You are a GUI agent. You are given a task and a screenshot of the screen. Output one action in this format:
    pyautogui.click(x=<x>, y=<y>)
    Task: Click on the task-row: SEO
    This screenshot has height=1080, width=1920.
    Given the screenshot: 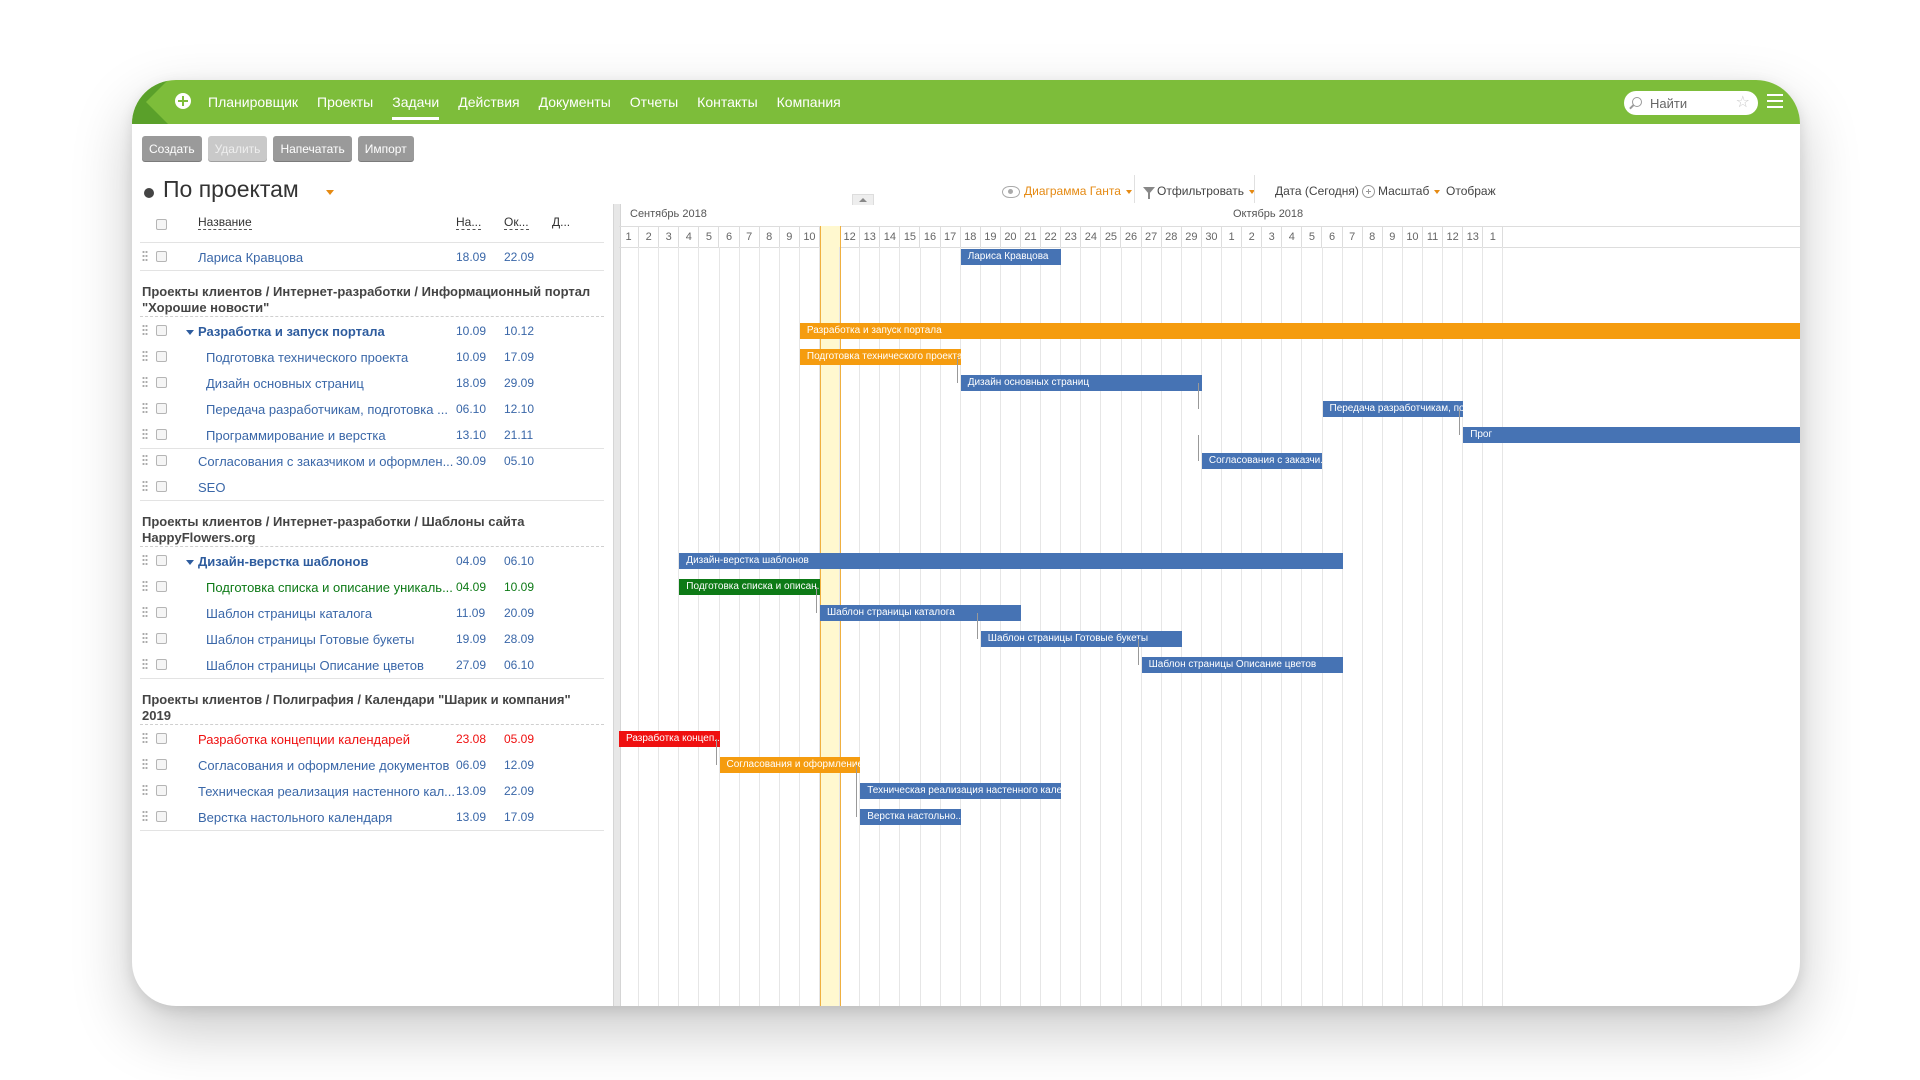 What is the action you would take?
    pyautogui.click(x=372, y=487)
    